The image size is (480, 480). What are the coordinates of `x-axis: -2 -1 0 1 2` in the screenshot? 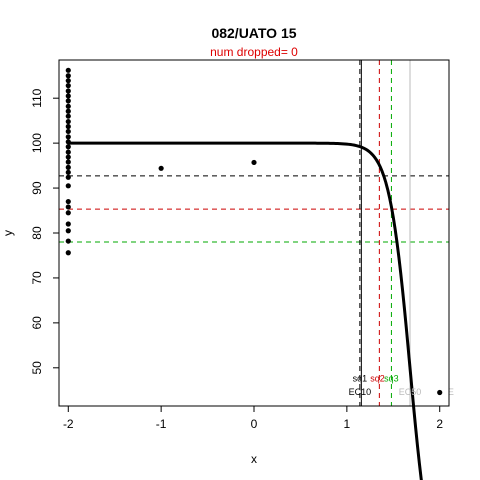 It's located at (253, 418).